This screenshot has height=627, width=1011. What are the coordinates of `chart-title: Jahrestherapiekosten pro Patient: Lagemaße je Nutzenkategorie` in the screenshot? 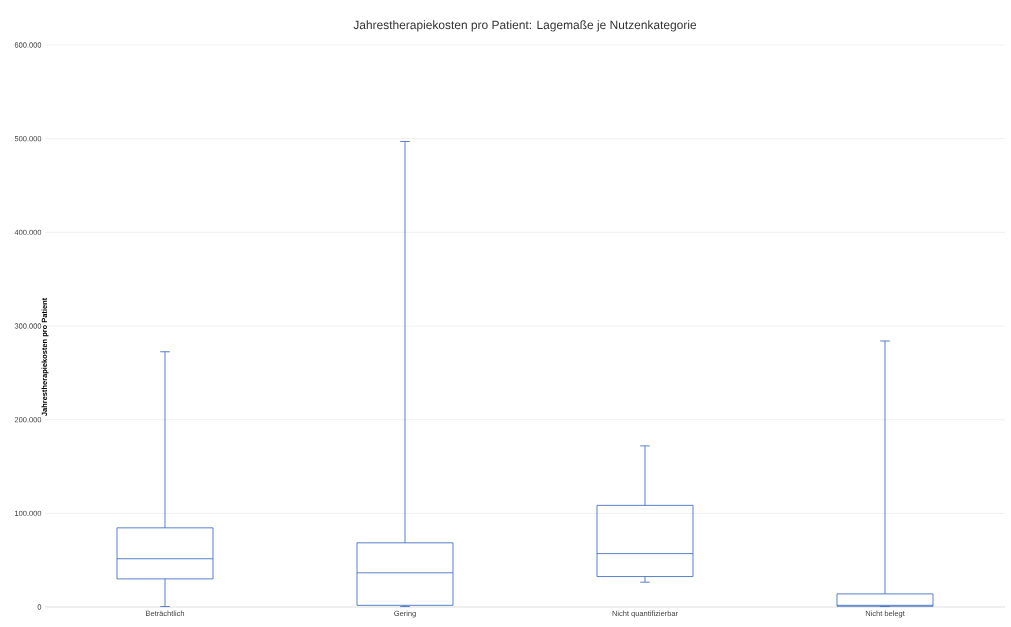 It's located at (525, 26).